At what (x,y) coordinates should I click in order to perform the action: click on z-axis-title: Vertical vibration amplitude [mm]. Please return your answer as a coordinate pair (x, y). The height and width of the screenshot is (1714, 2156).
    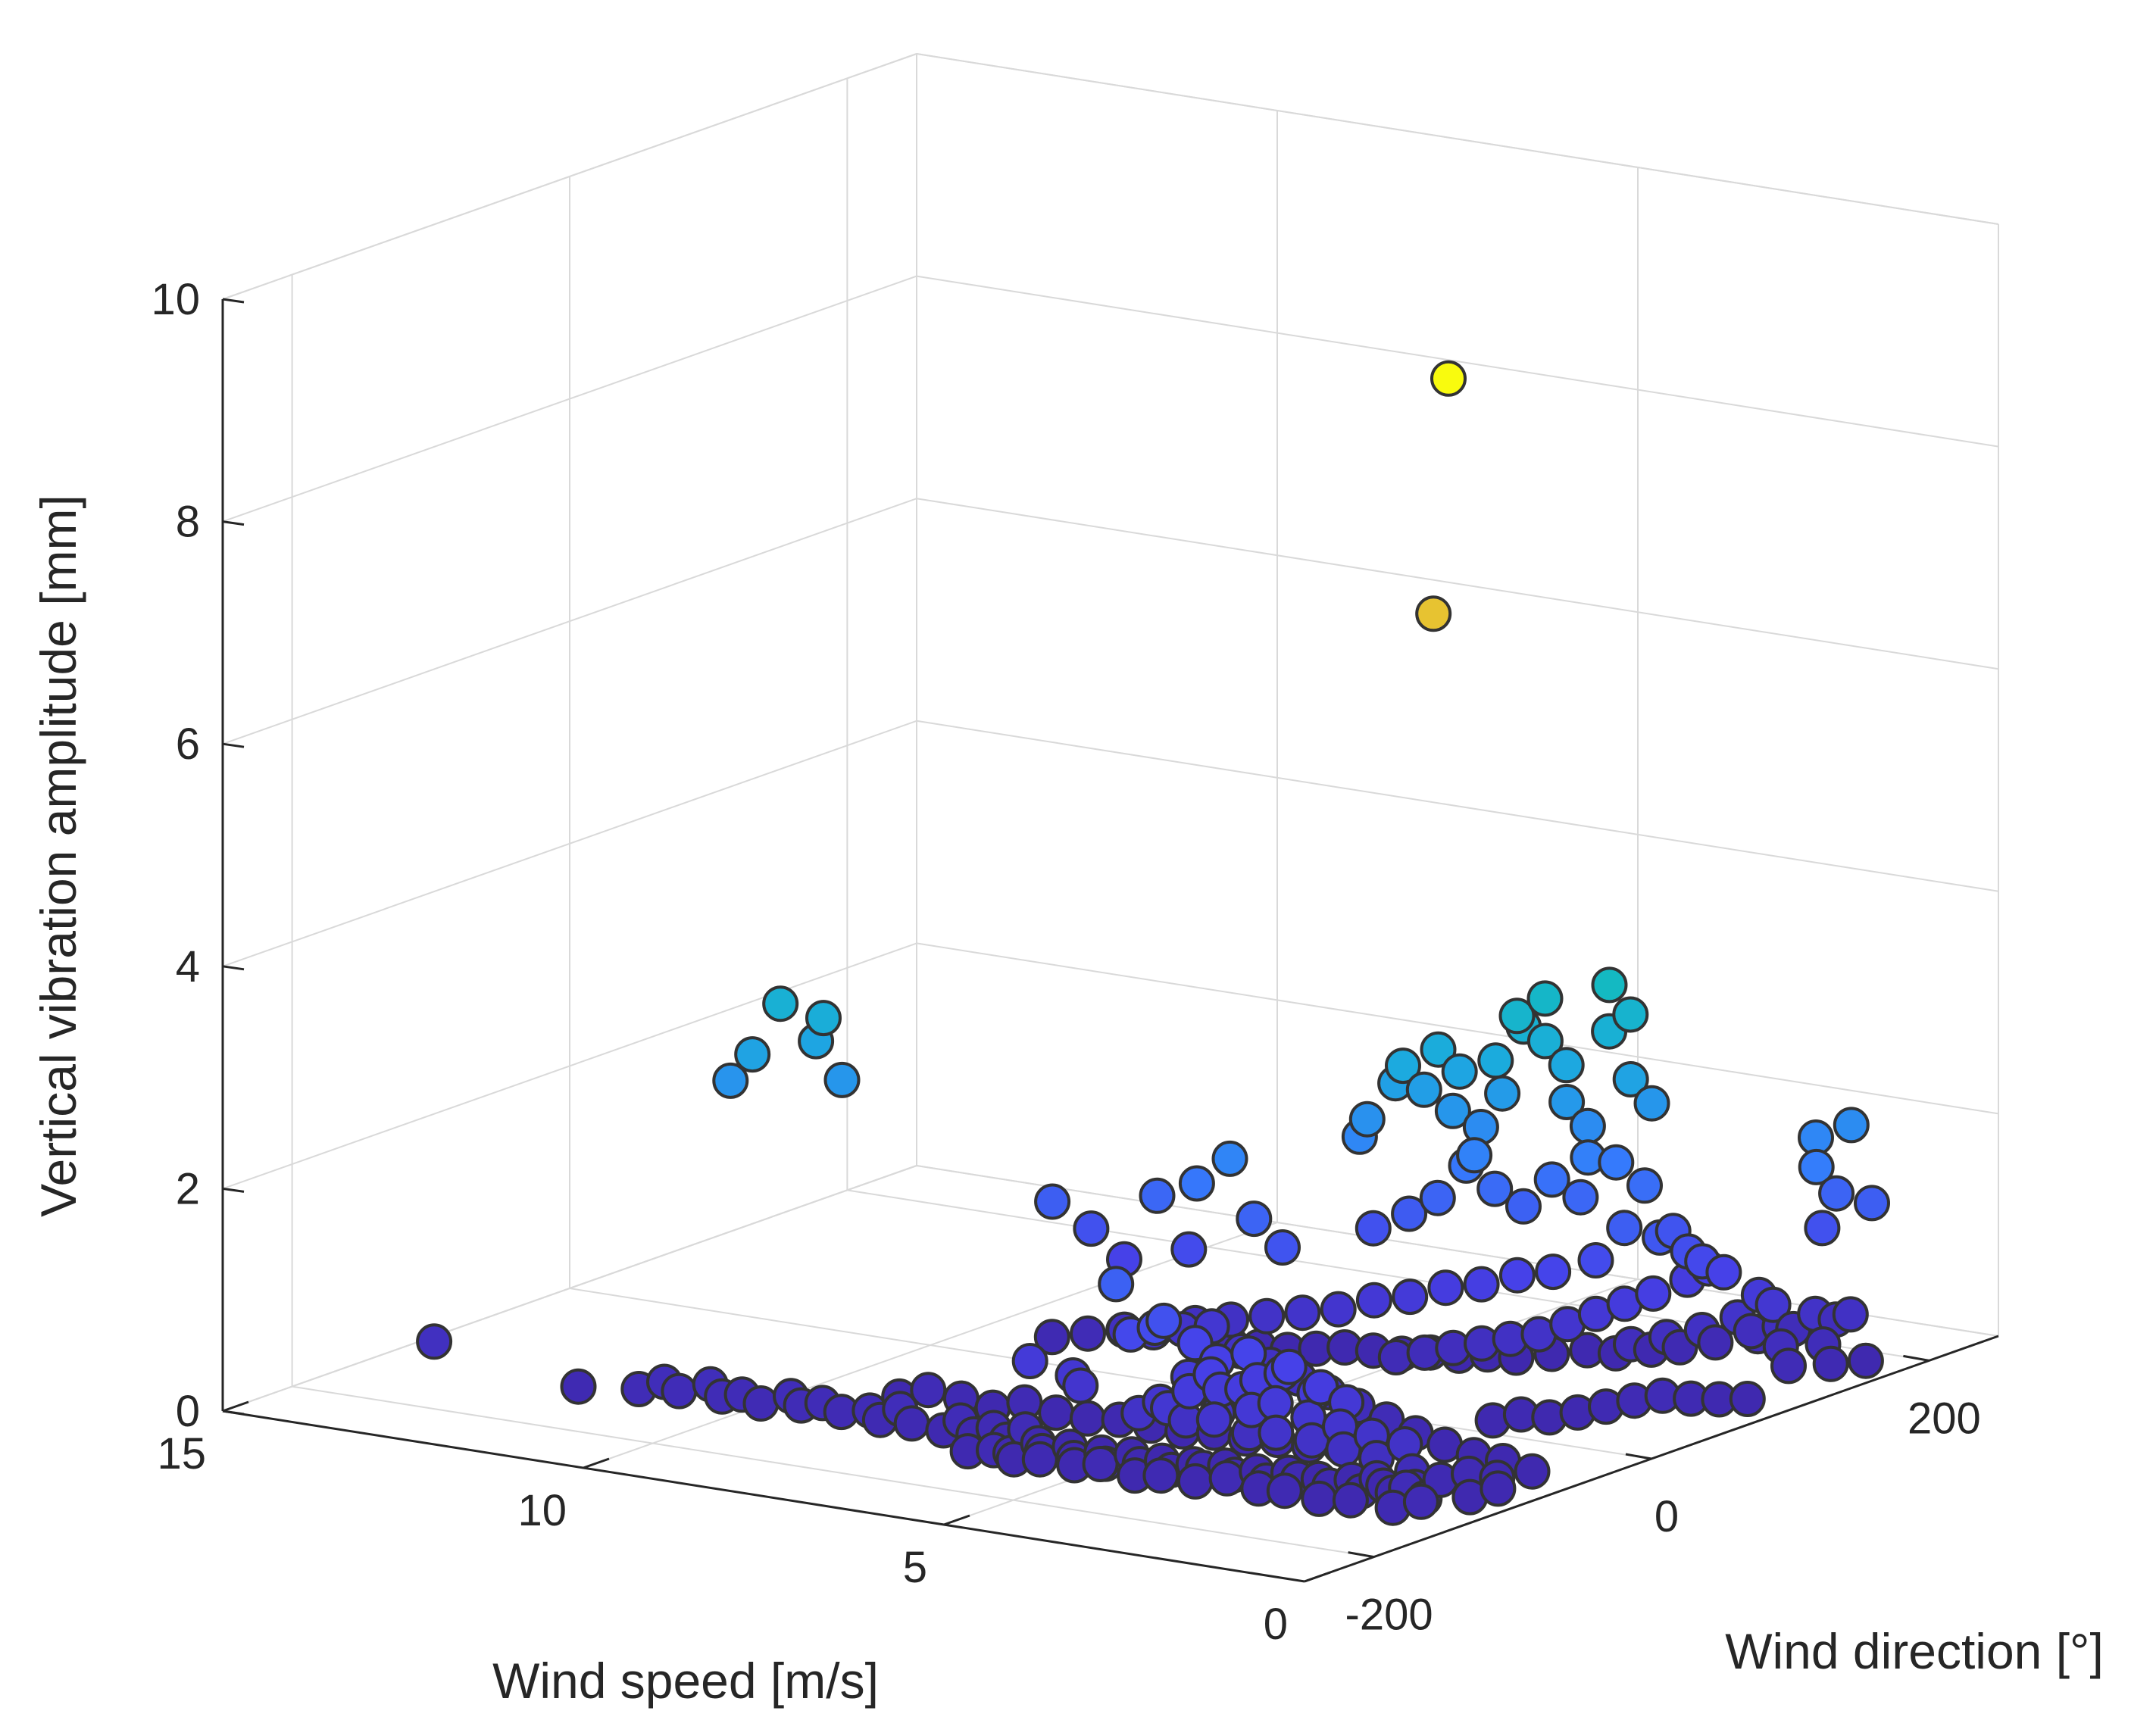
    Looking at the image, I should click on (58, 856).